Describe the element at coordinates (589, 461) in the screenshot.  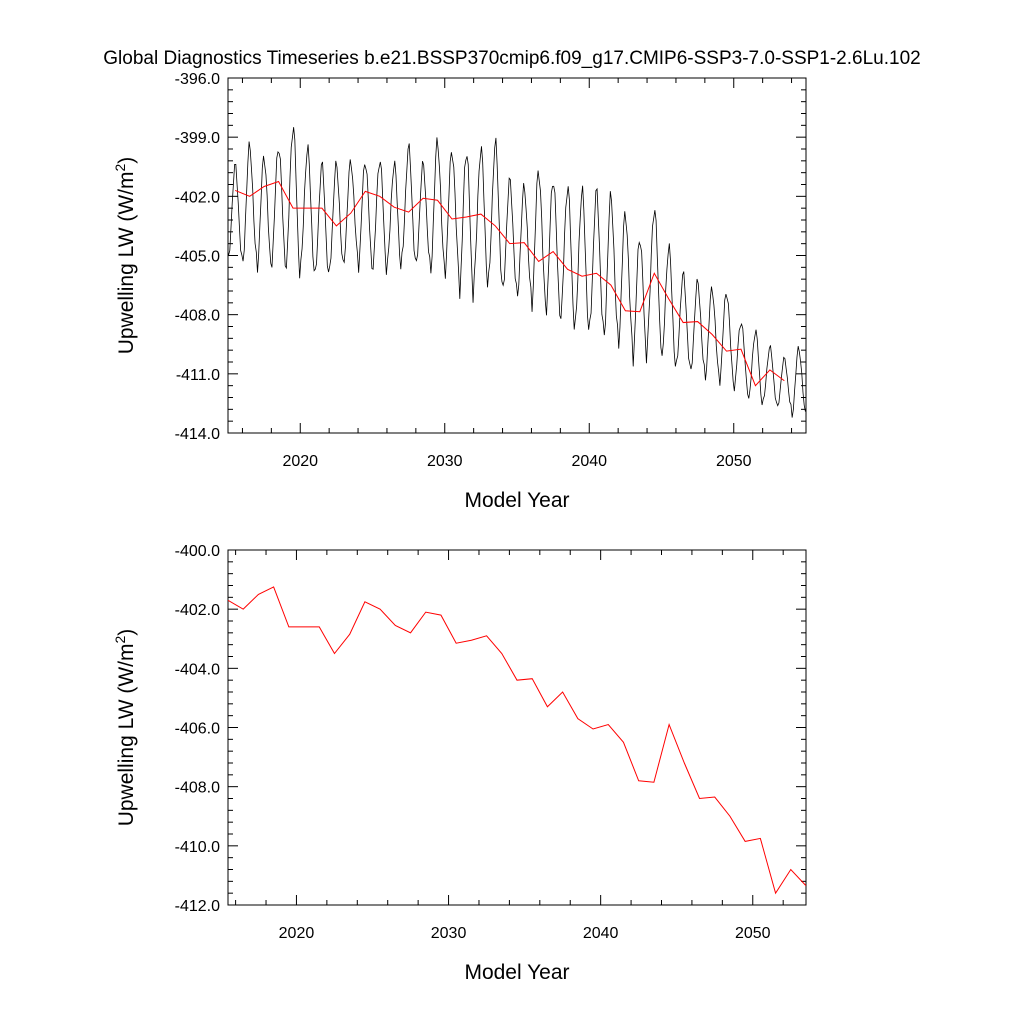
I see `top-x-tick-label: 2040` at that location.